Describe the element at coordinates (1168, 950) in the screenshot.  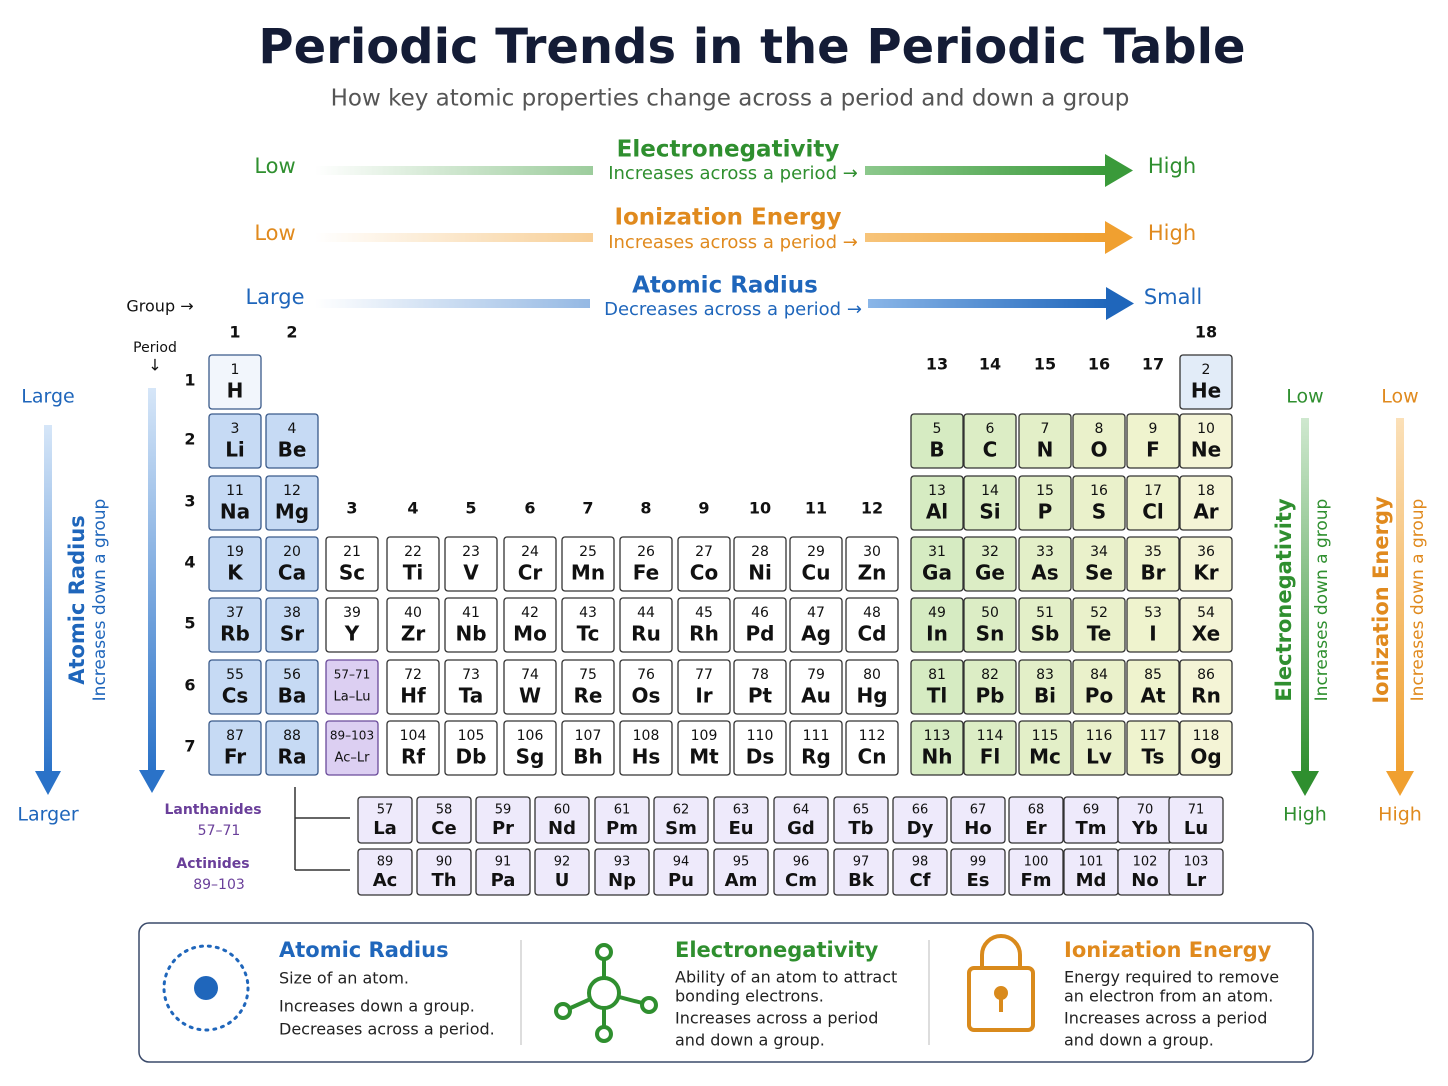
I see `legend-title: Ionization Energy` at that location.